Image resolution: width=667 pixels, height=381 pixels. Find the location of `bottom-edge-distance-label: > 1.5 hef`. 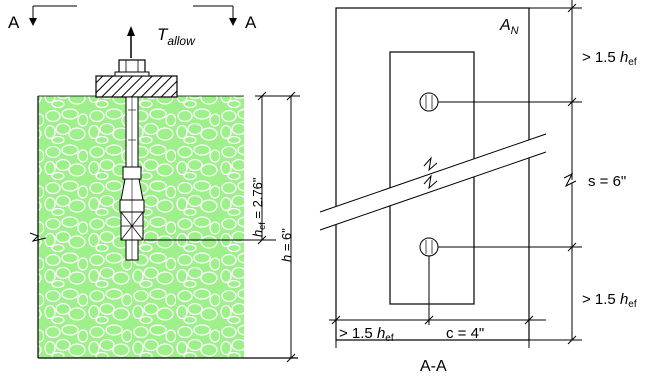

bottom-edge-distance-label: > 1.5 hef is located at coordinates (609, 300).